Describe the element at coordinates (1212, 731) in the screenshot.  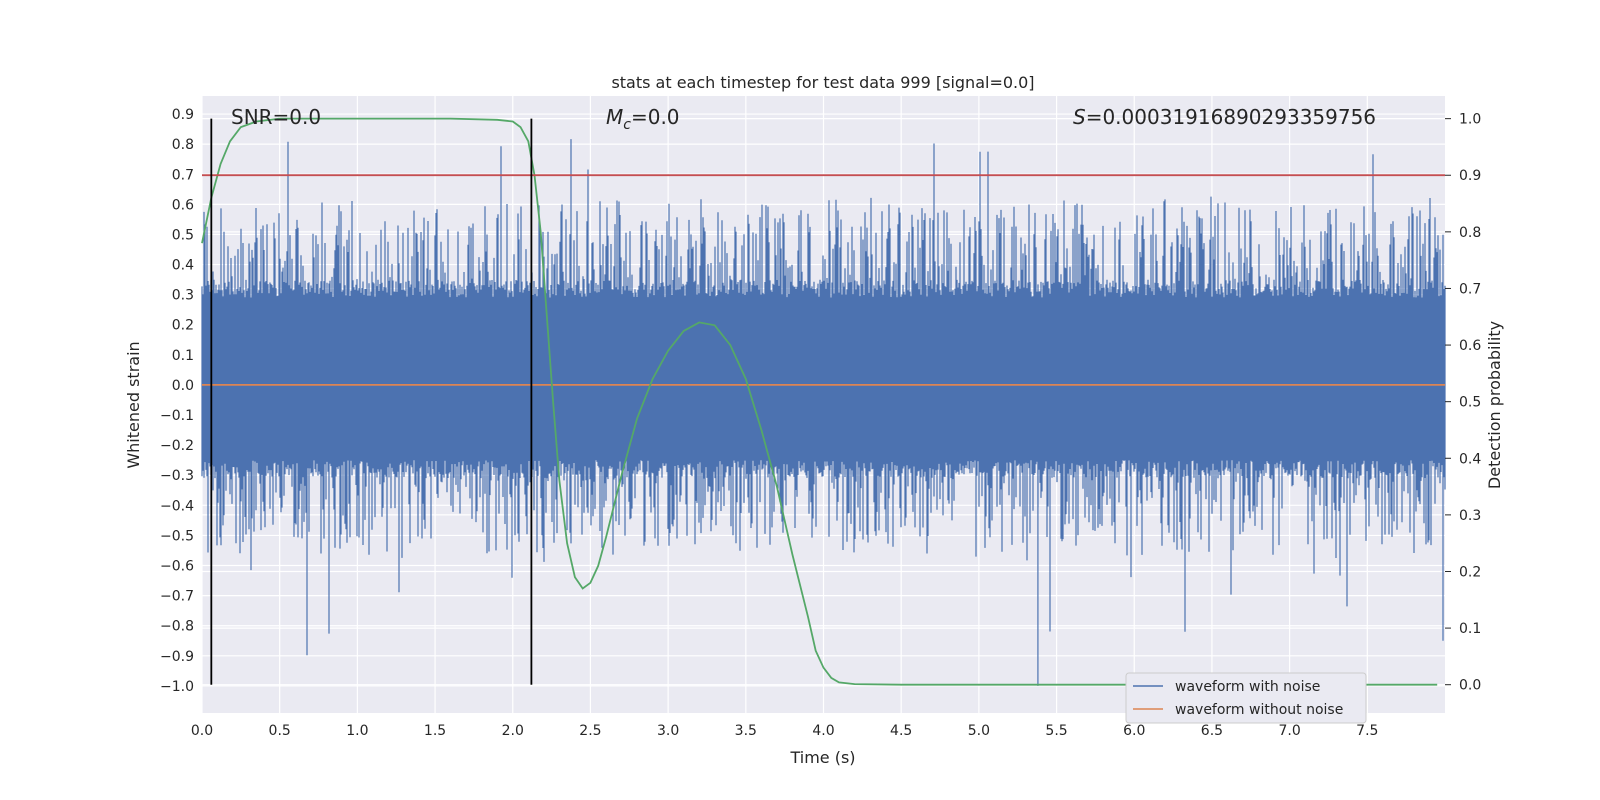
I see `x-tick-label: 6.5` at that location.